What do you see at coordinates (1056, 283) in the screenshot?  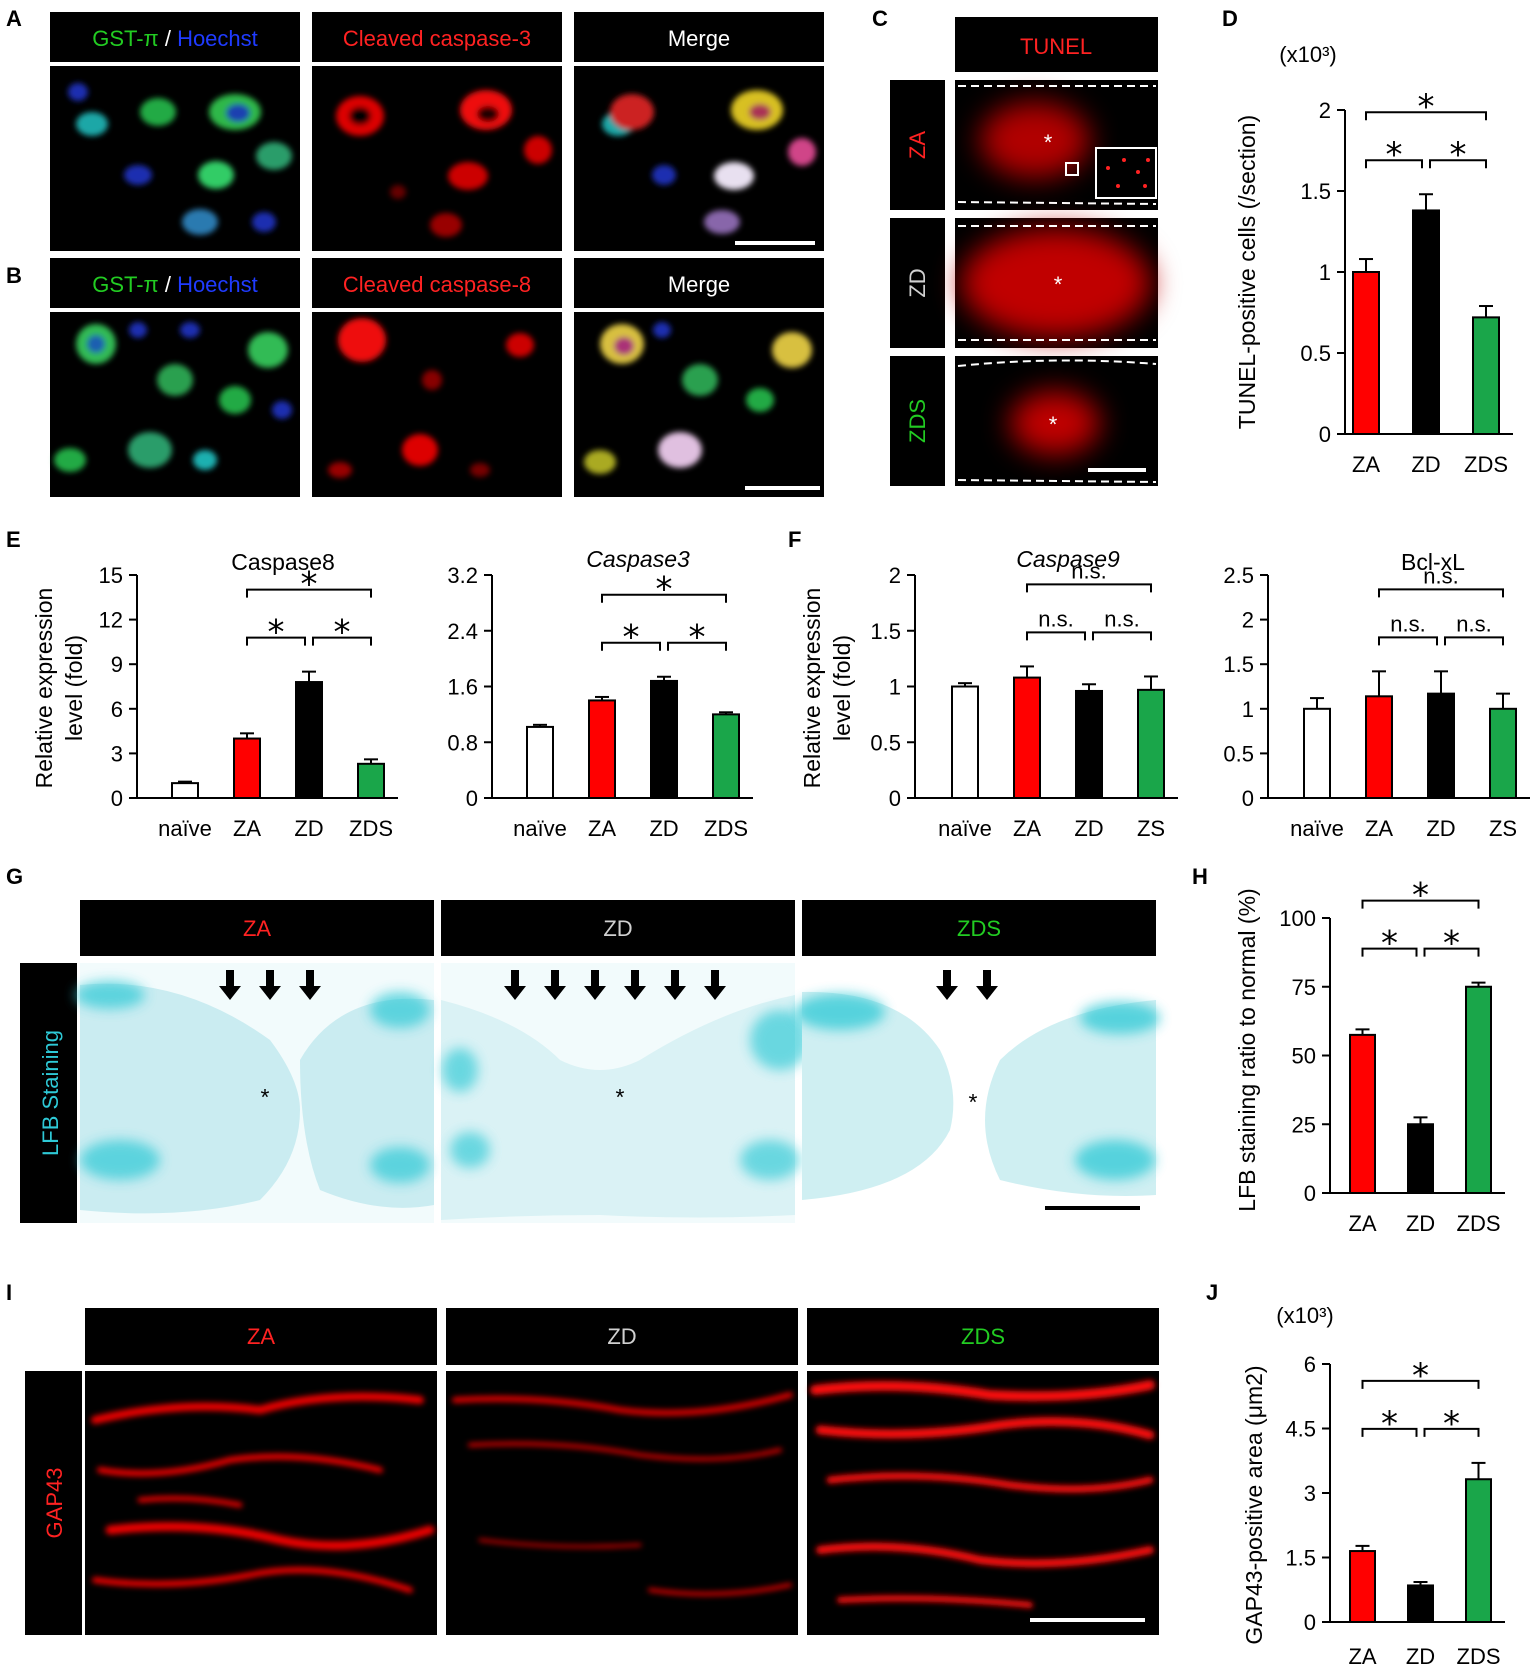 I see `panel-c-image-zd-signal` at bounding box center [1056, 283].